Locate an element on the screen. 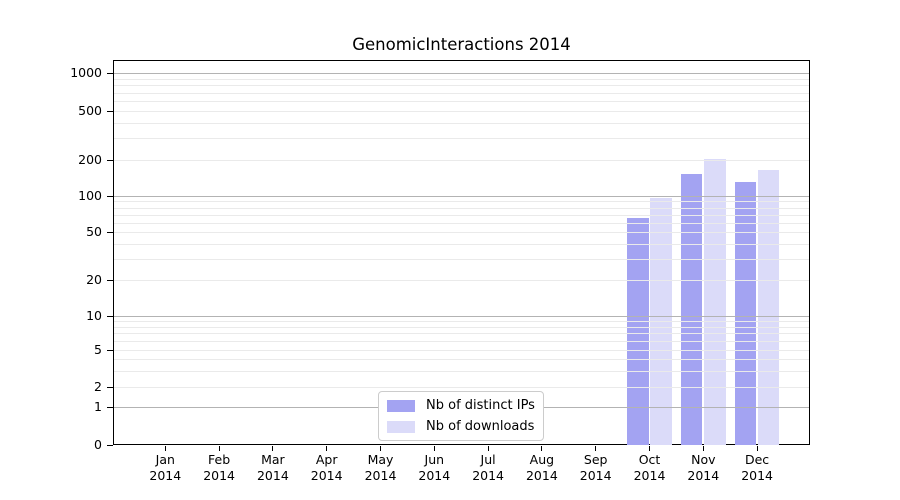  x-tick-label: Jun 2014 is located at coordinates (434, 468).